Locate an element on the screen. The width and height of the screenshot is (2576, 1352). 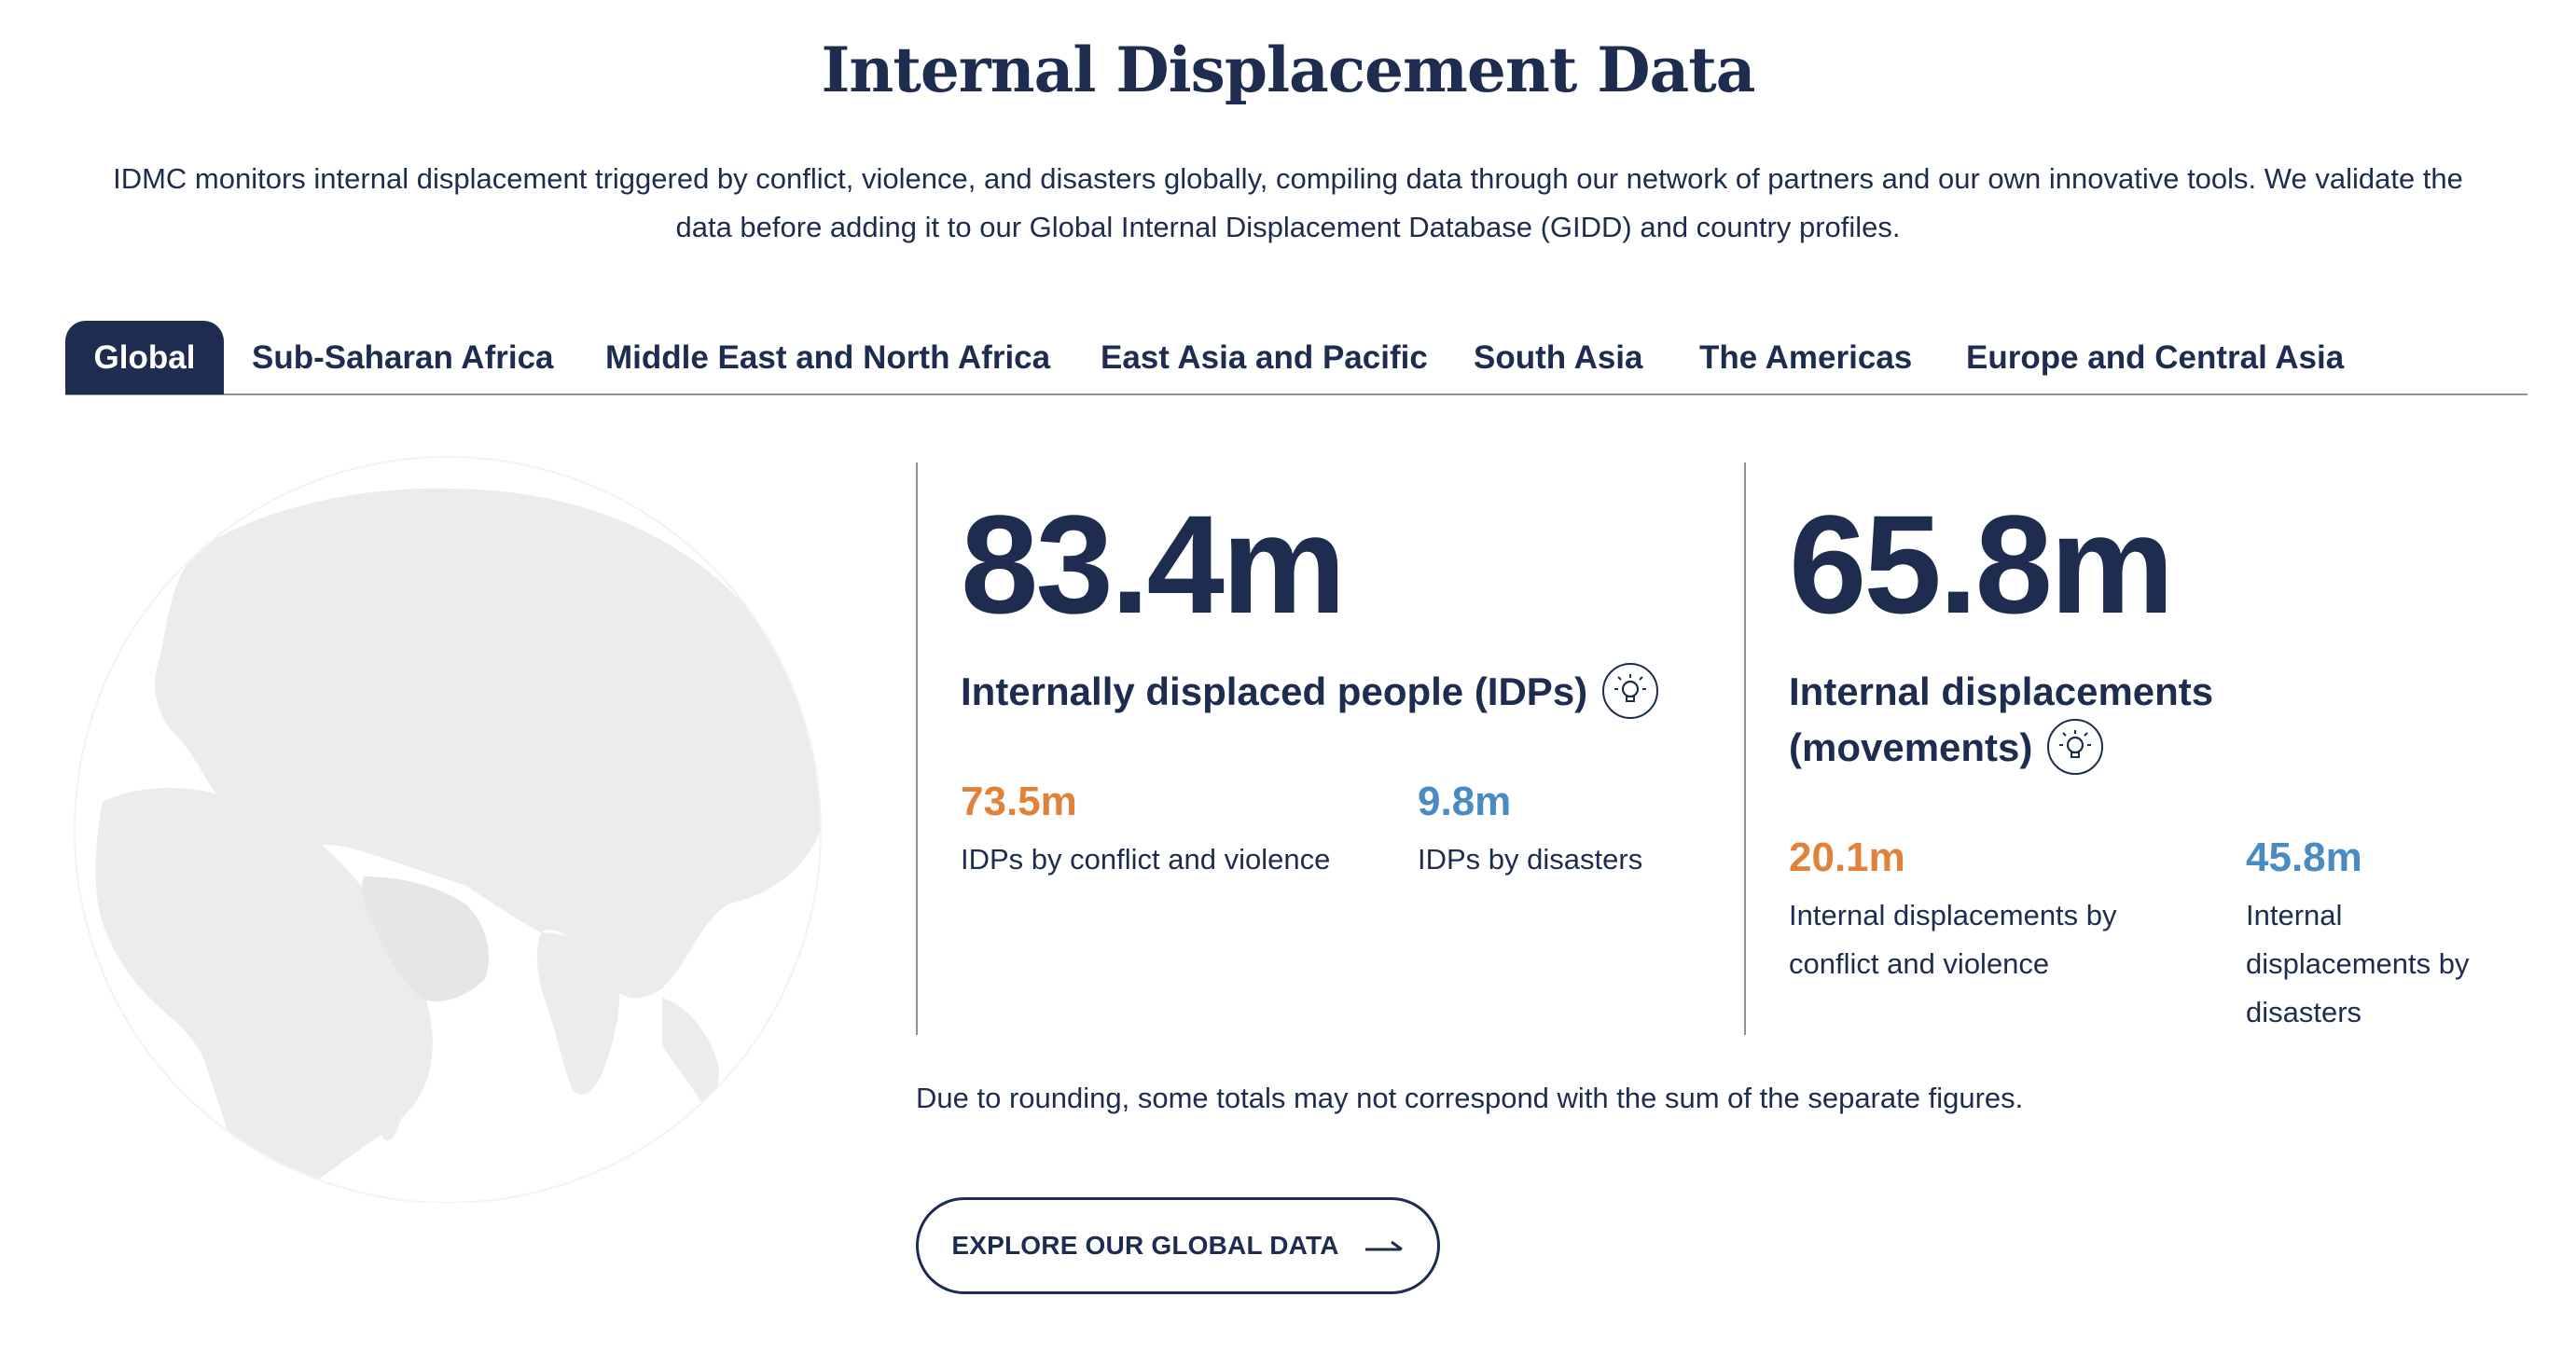
movements-heading-line1: Internal displacements is located at coordinates (2001, 691).